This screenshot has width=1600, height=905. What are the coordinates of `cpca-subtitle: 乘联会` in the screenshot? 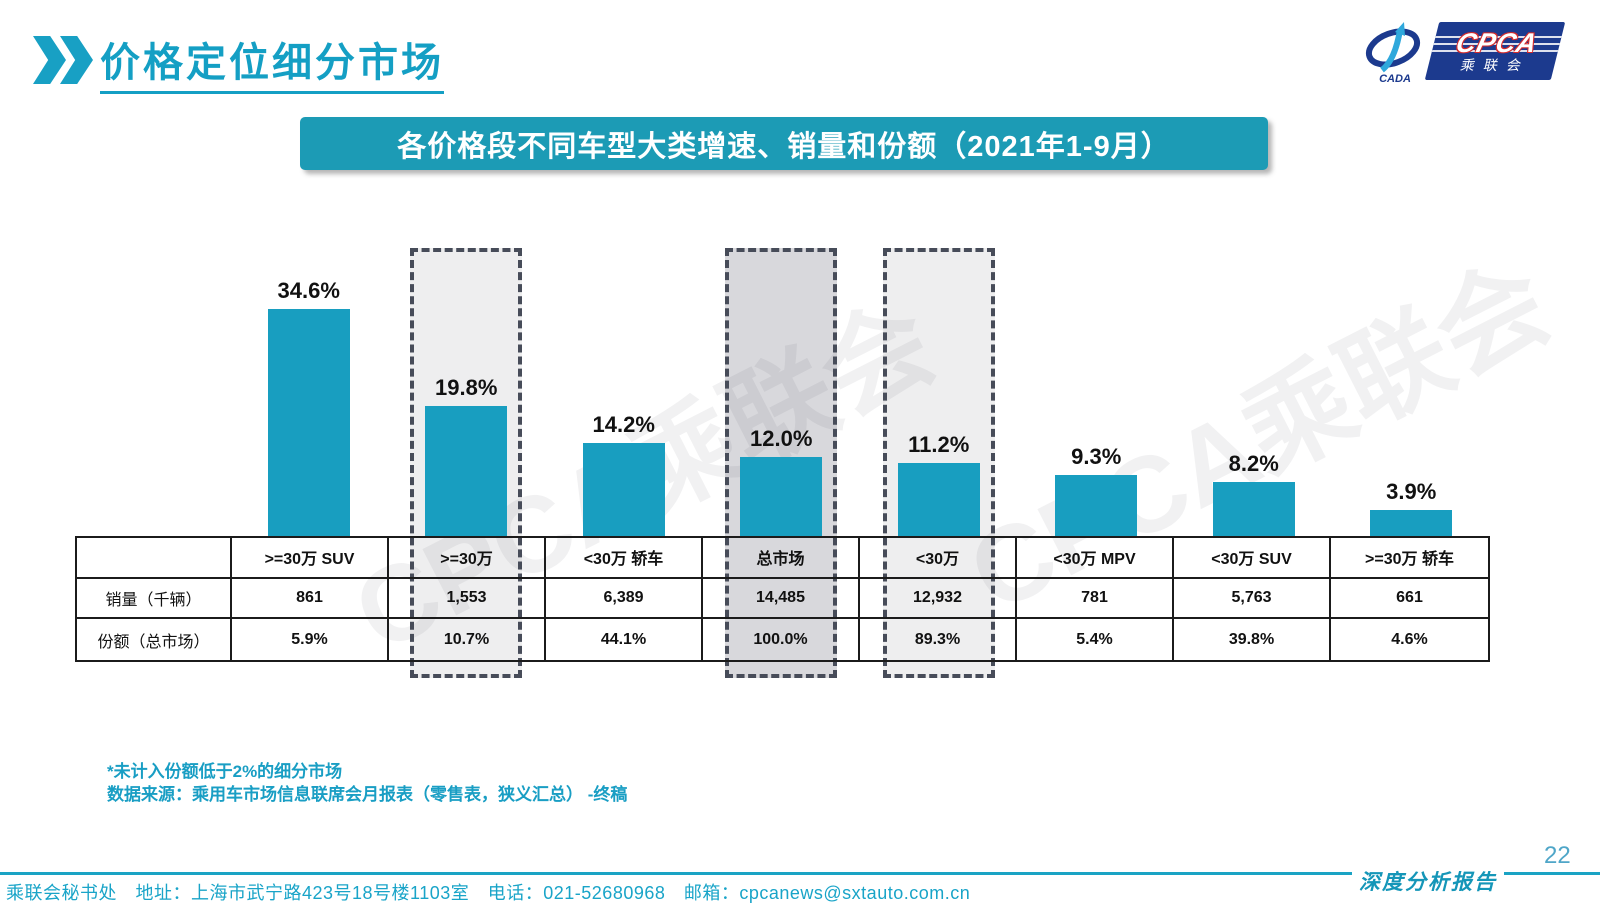 It's located at (1496, 65).